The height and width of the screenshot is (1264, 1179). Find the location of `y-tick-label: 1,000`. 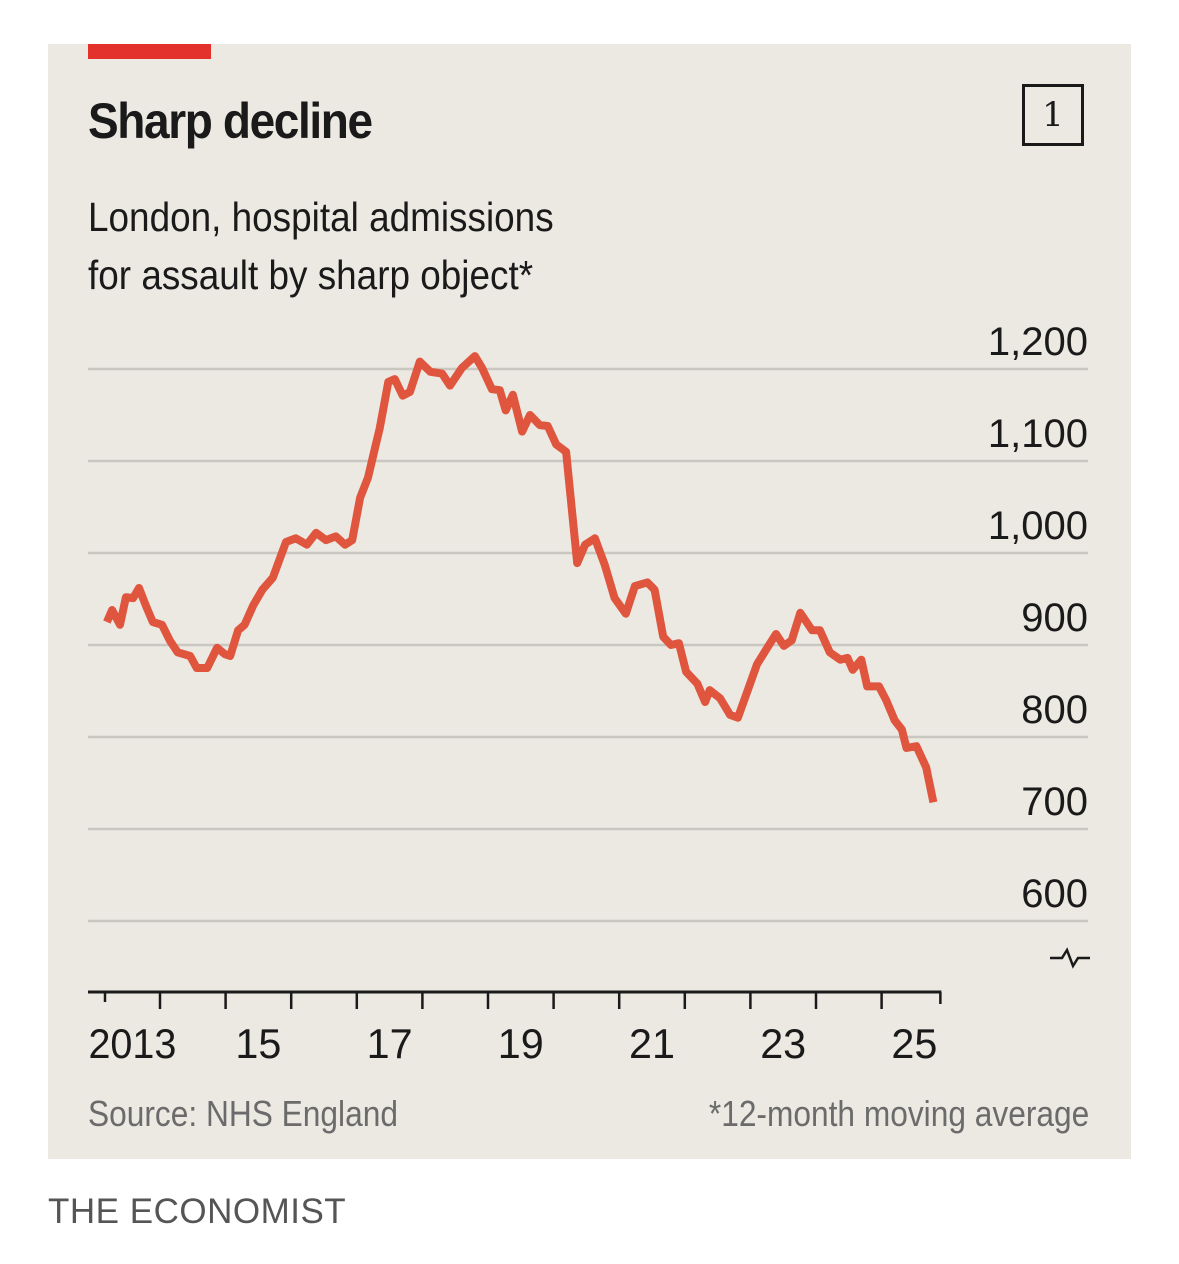

y-tick-label: 1,000 is located at coordinates (1038, 526).